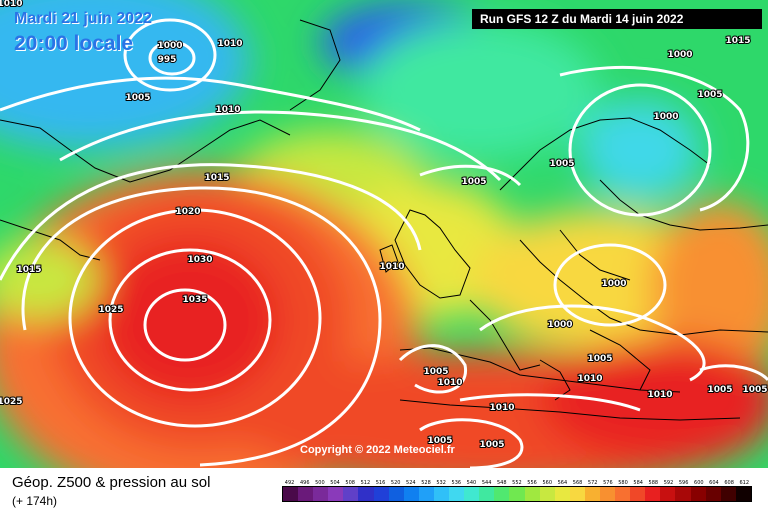 The width and height of the screenshot is (768, 512). What do you see at coordinates (532, 483) in the screenshot?
I see `scale-value: 556` at bounding box center [532, 483].